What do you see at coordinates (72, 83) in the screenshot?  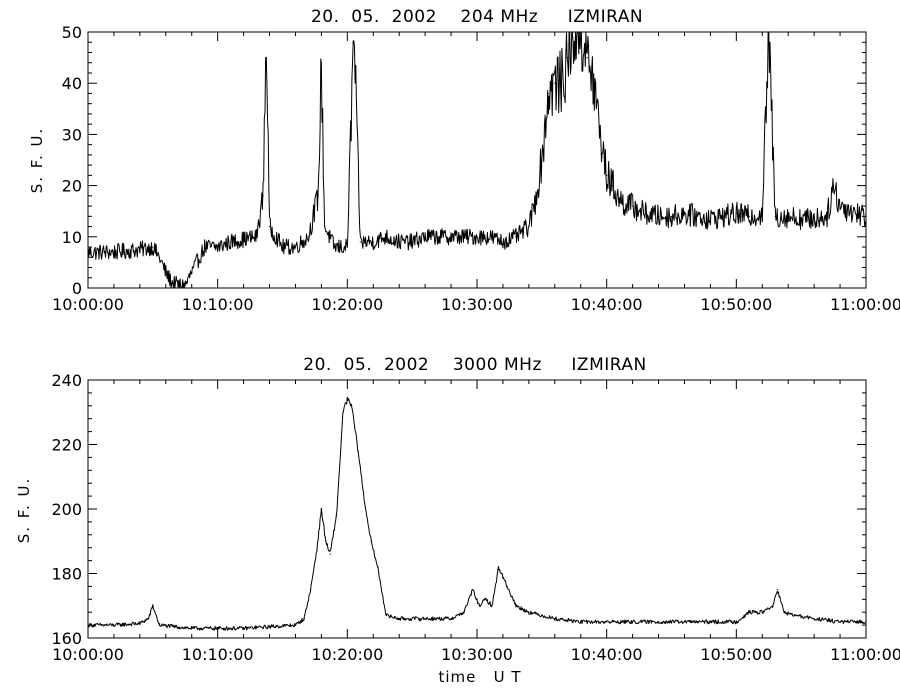 I see `y-tick-label: 40` at bounding box center [72, 83].